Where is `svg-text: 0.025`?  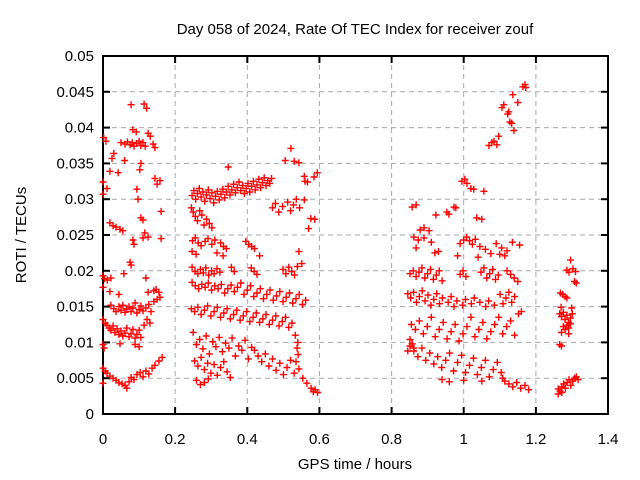
svg-text: 0.025 is located at coordinates (75, 235).